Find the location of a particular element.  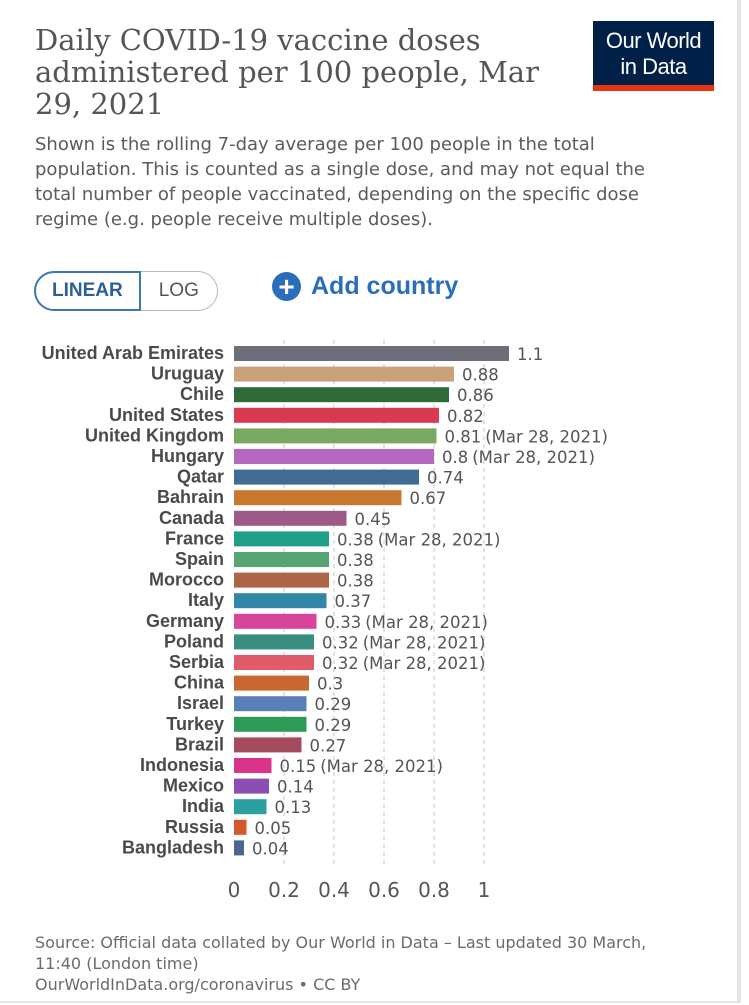

value-number: 0.88 is located at coordinates (480, 375).